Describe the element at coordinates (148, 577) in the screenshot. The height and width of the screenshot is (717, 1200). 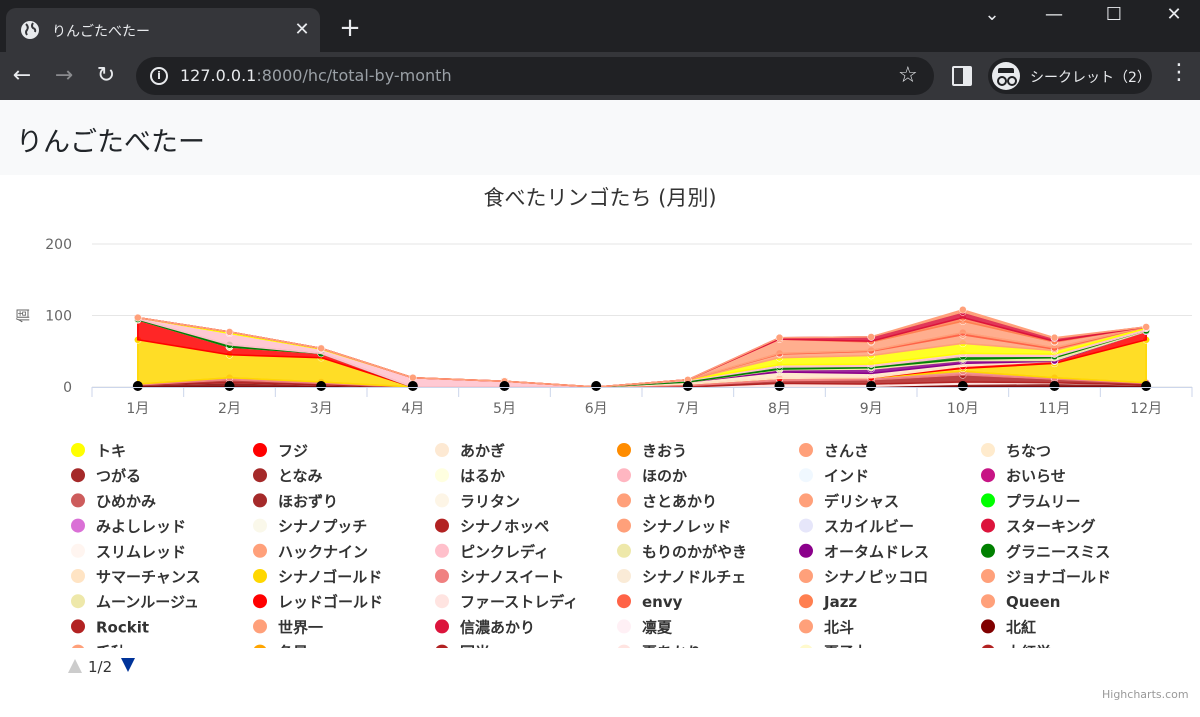
I see `legend-item-label: サマーチャンス` at that location.